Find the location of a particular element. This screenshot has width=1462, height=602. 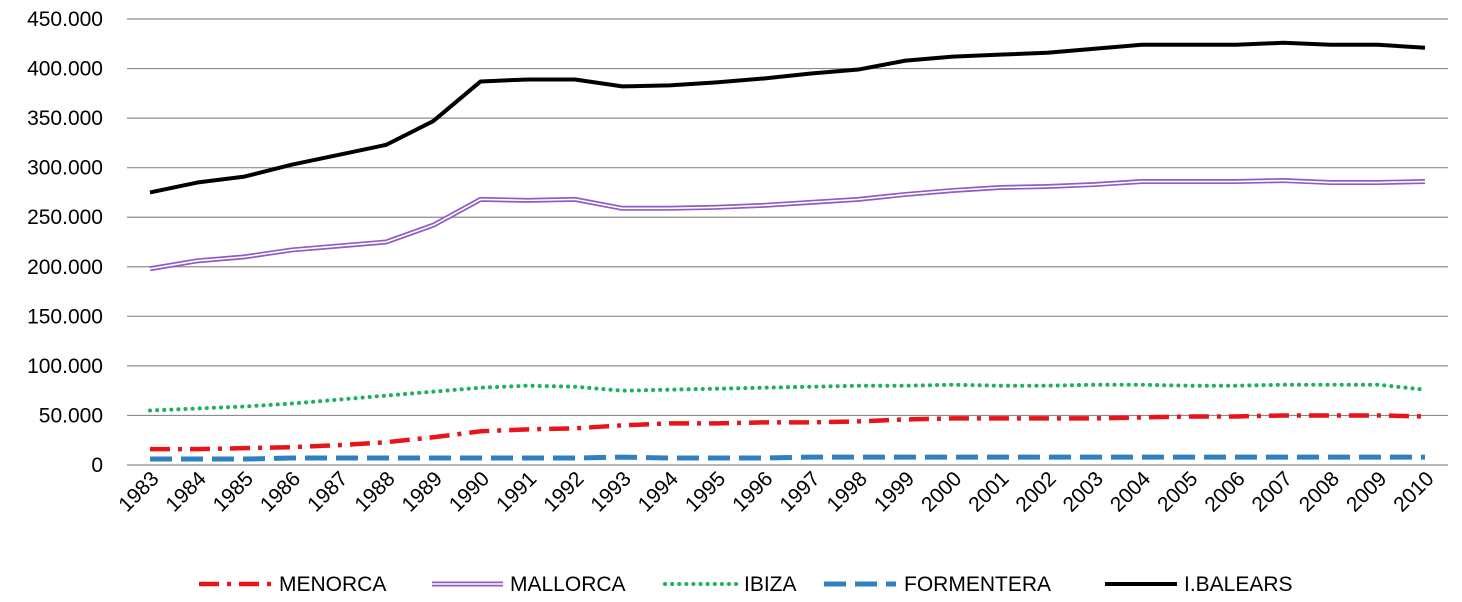

y-tick-label: 100.000 is located at coordinates (65, 366).